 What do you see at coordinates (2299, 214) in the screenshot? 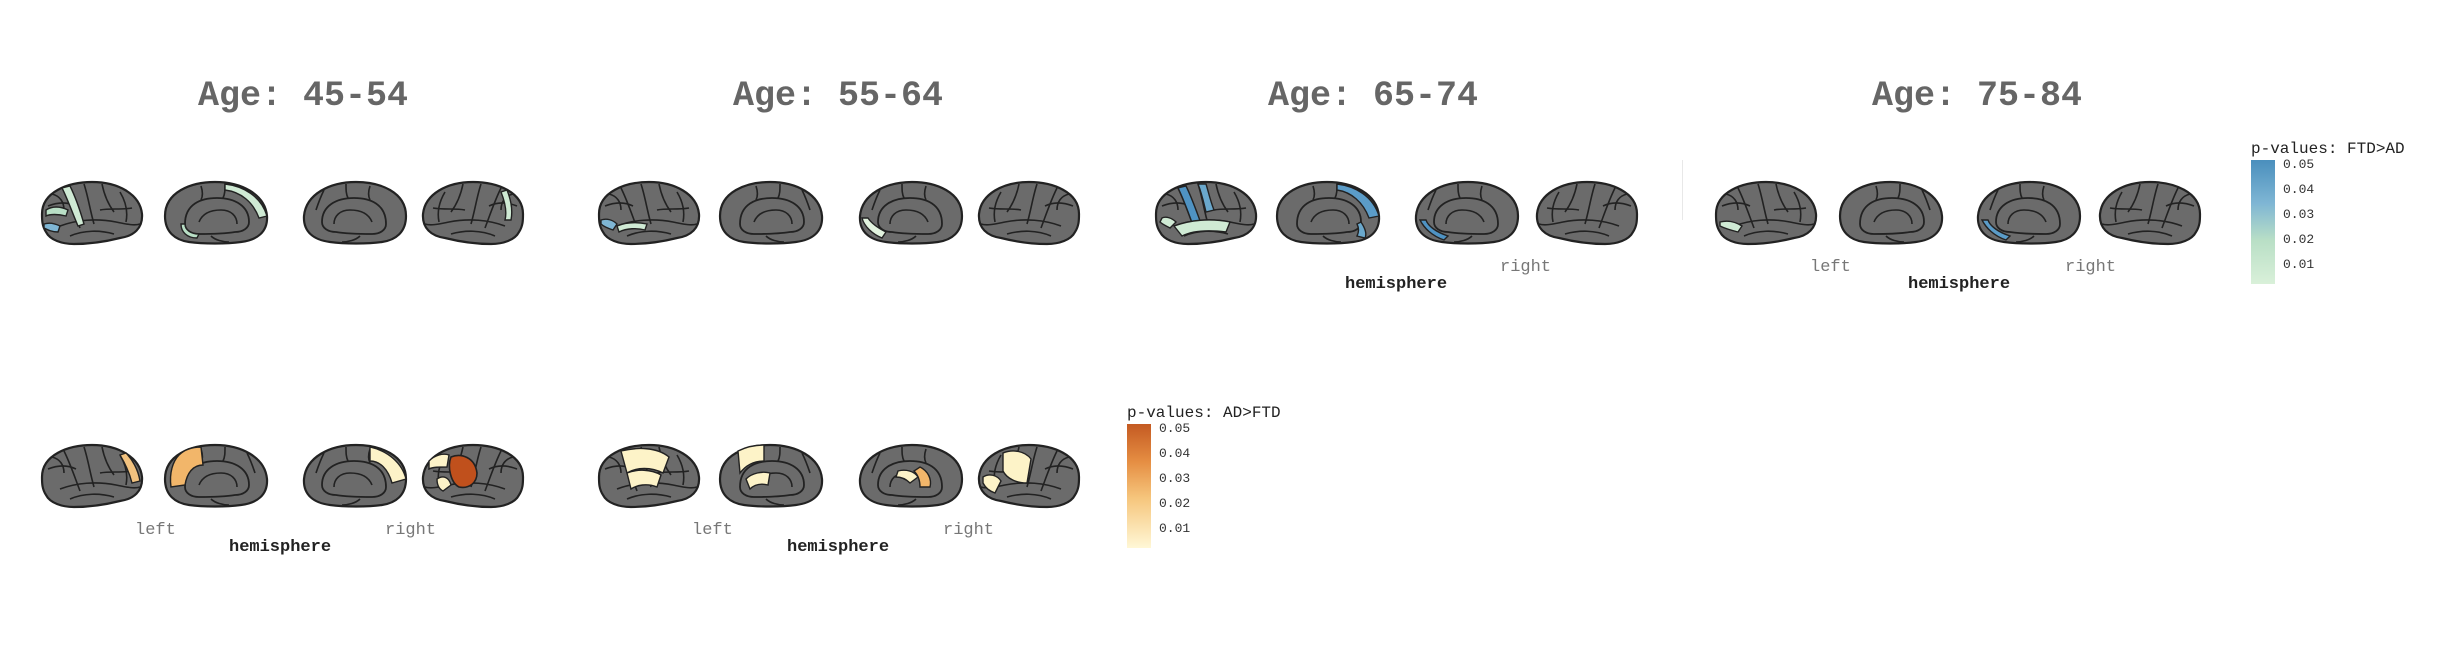
I see `legend-ftd-tick-2: 0.03` at bounding box center [2299, 214].